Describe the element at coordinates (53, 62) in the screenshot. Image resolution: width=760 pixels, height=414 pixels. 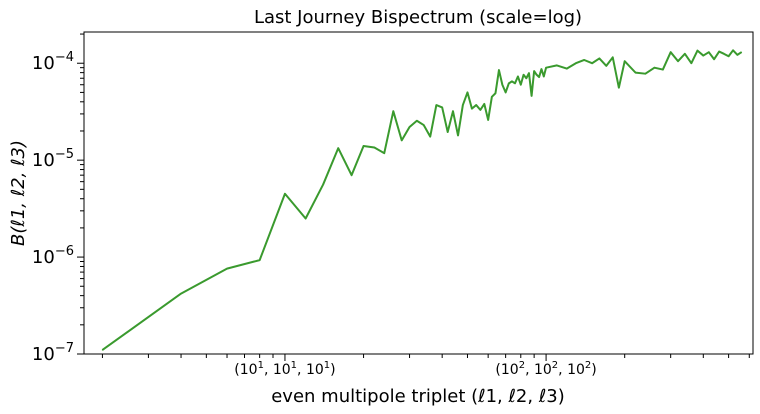
I see `y-tick-label: 10⁻⁴` at that location.